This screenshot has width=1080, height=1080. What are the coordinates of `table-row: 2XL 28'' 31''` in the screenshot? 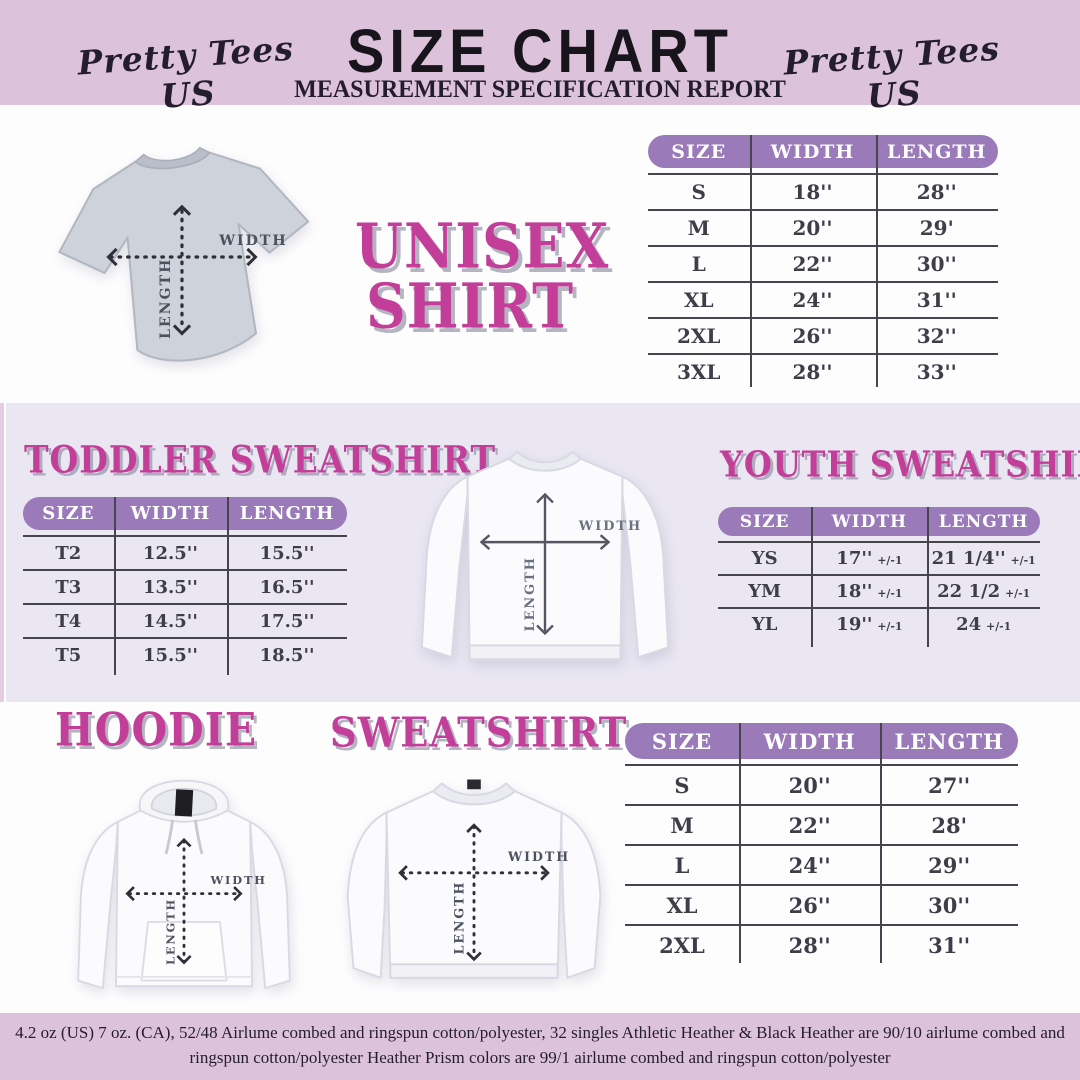 It's located at (821, 945).